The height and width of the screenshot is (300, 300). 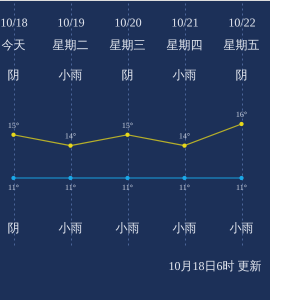 What do you see at coordinates (14, 23) in the screenshot?
I see `x-tick-label: 10/18` at bounding box center [14, 23].